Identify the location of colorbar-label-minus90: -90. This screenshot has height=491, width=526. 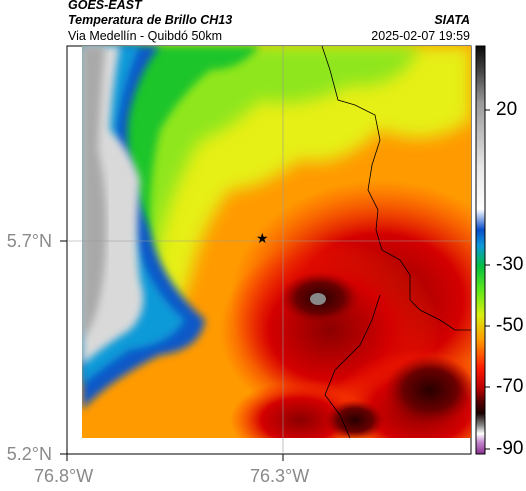
(510, 448).